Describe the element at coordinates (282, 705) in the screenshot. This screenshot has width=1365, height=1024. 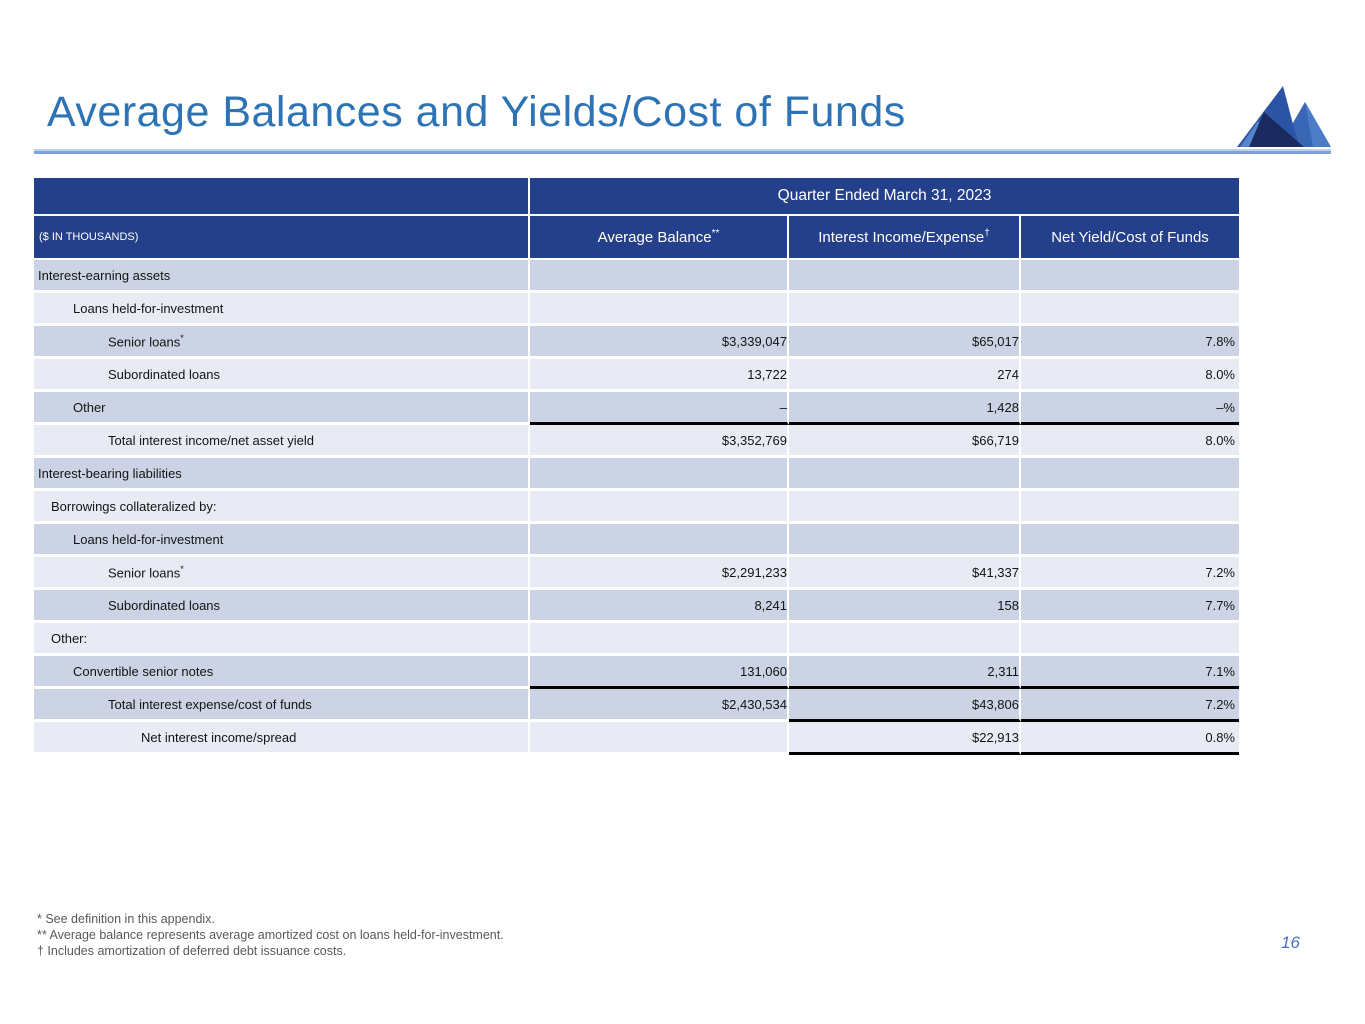
I see `row-label-cell: Total interest expense/cost of funds` at that location.